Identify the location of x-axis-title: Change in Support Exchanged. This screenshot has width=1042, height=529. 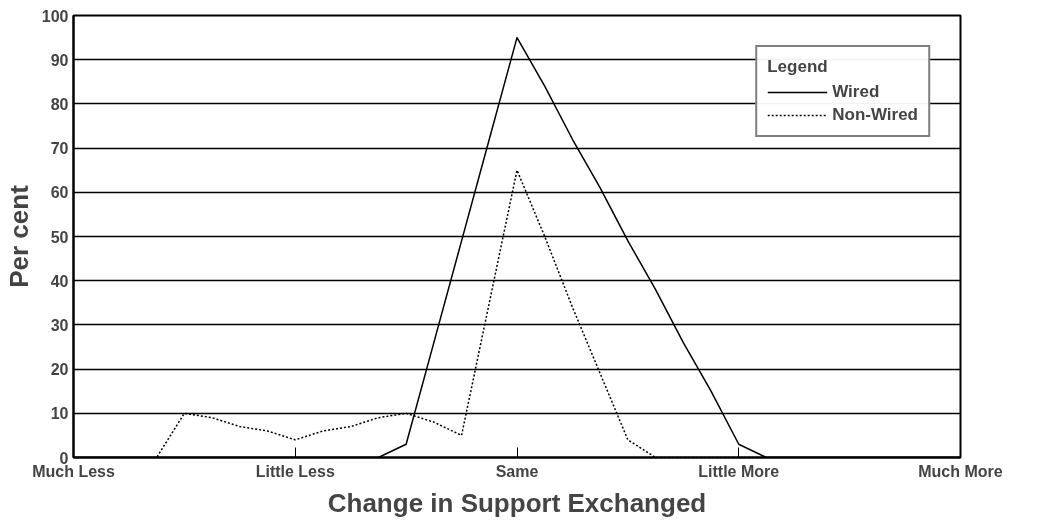
(517, 502).